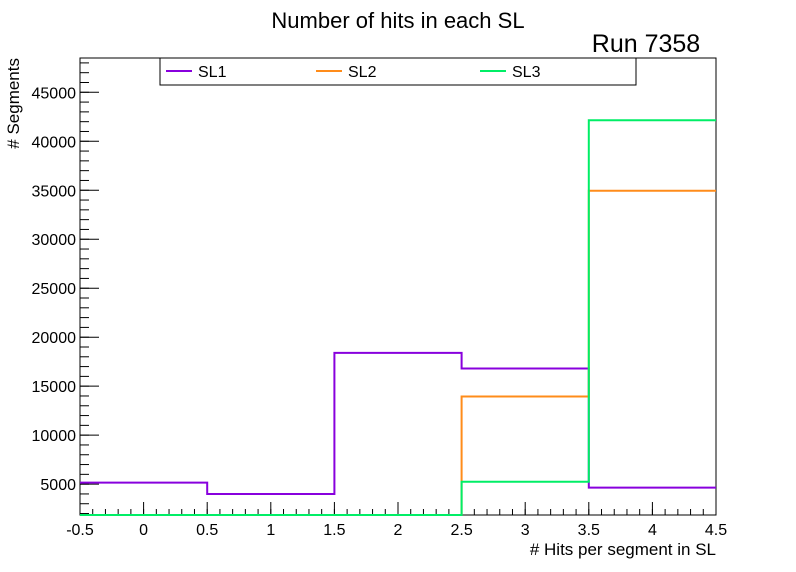 The image size is (796, 572). I want to click on x-tick-label: 0, so click(143, 530).